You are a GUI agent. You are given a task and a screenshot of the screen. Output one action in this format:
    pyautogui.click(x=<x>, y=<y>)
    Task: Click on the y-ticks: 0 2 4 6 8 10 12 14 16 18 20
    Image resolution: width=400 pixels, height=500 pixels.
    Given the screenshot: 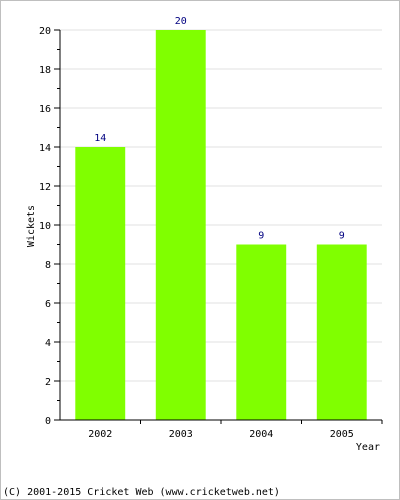 What is the action you would take?
    pyautogui.click(x=49, y=226)
    